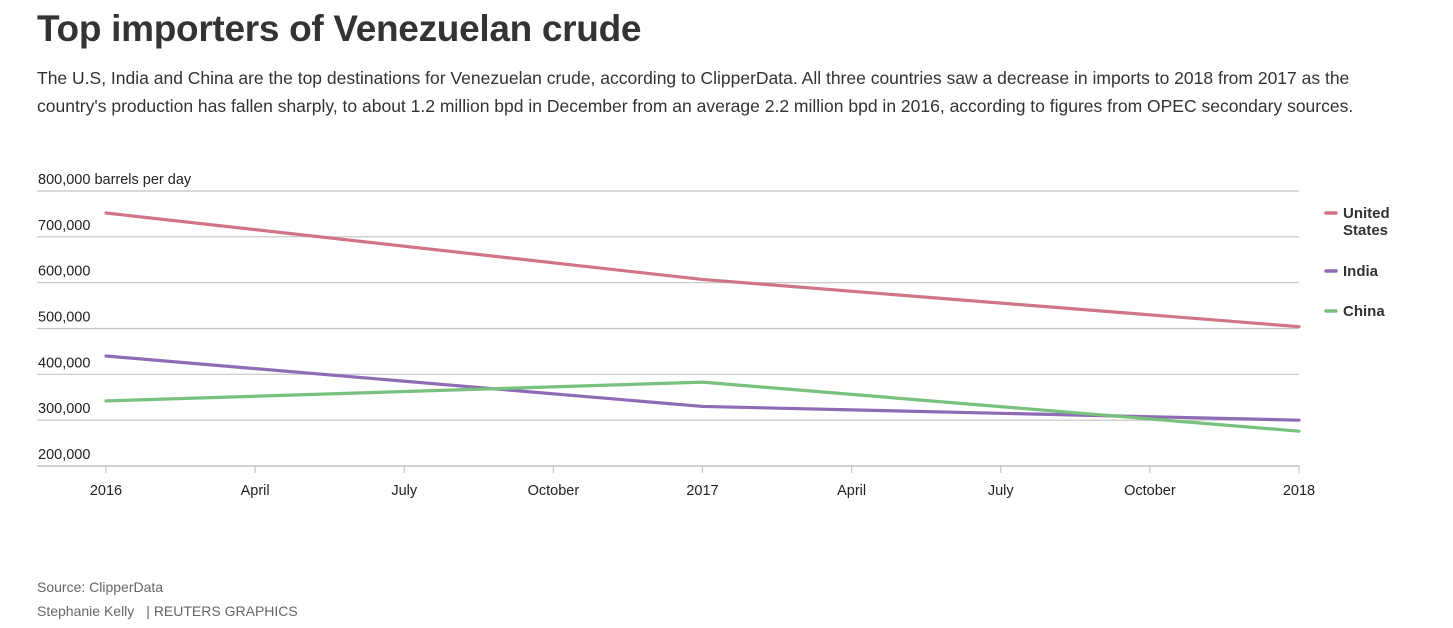 This screenshot has height=628, width=1453. Describe the element at coordinates (1364, 311) in the screenshot. I see `legend-label: China` at that location.